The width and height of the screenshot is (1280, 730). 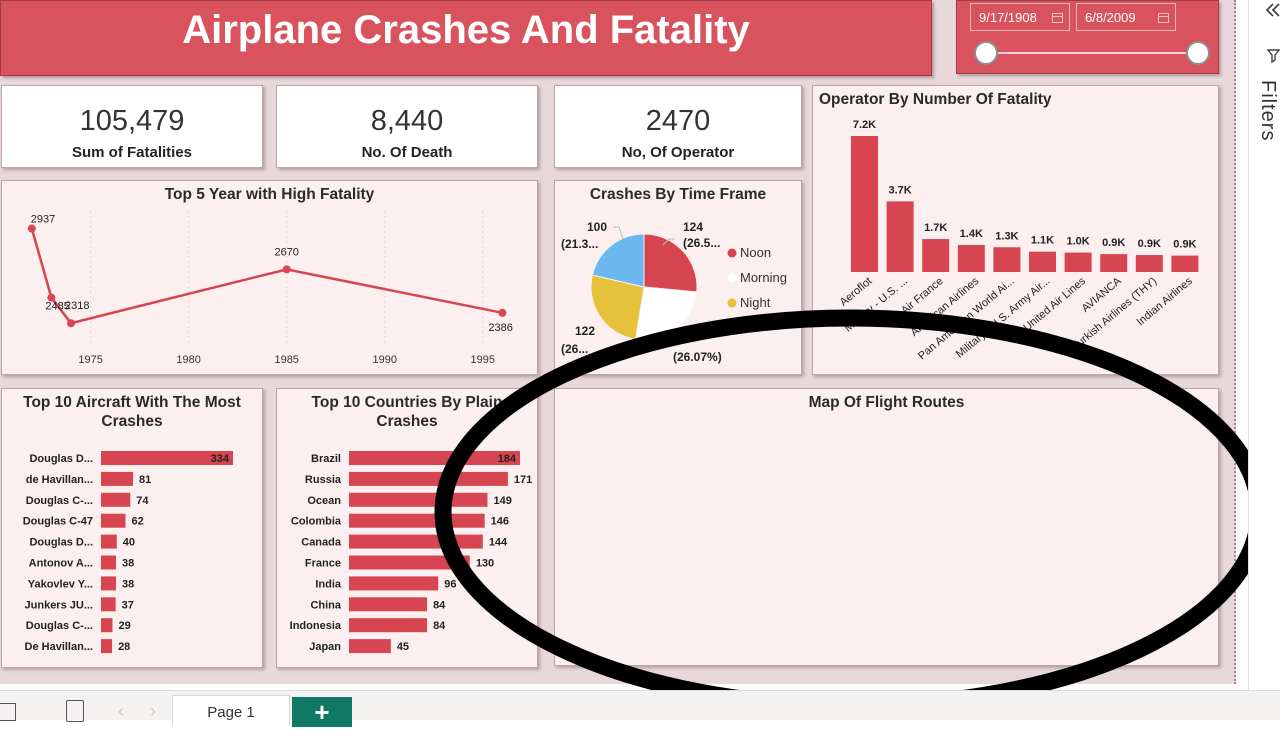 What do you see at coordinates (1264, 345) in the screenshot?
I see `filters-pane` at bounding box center [1264, 345].